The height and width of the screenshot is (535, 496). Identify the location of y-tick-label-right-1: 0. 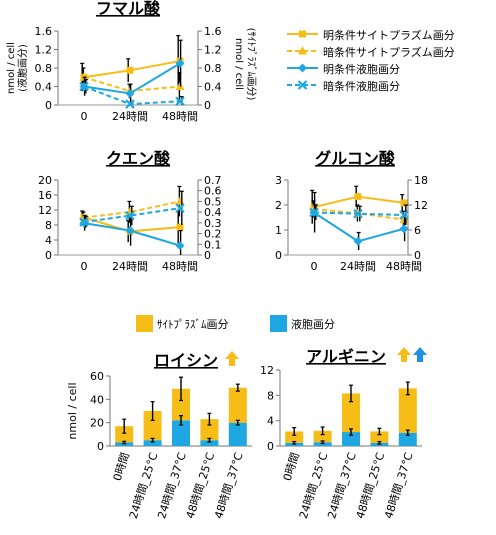
(207, 255).